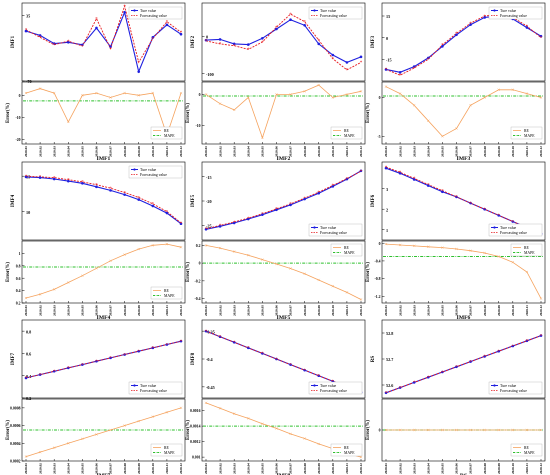  I want to click on y-tick-label: 0, so click(380, 431).